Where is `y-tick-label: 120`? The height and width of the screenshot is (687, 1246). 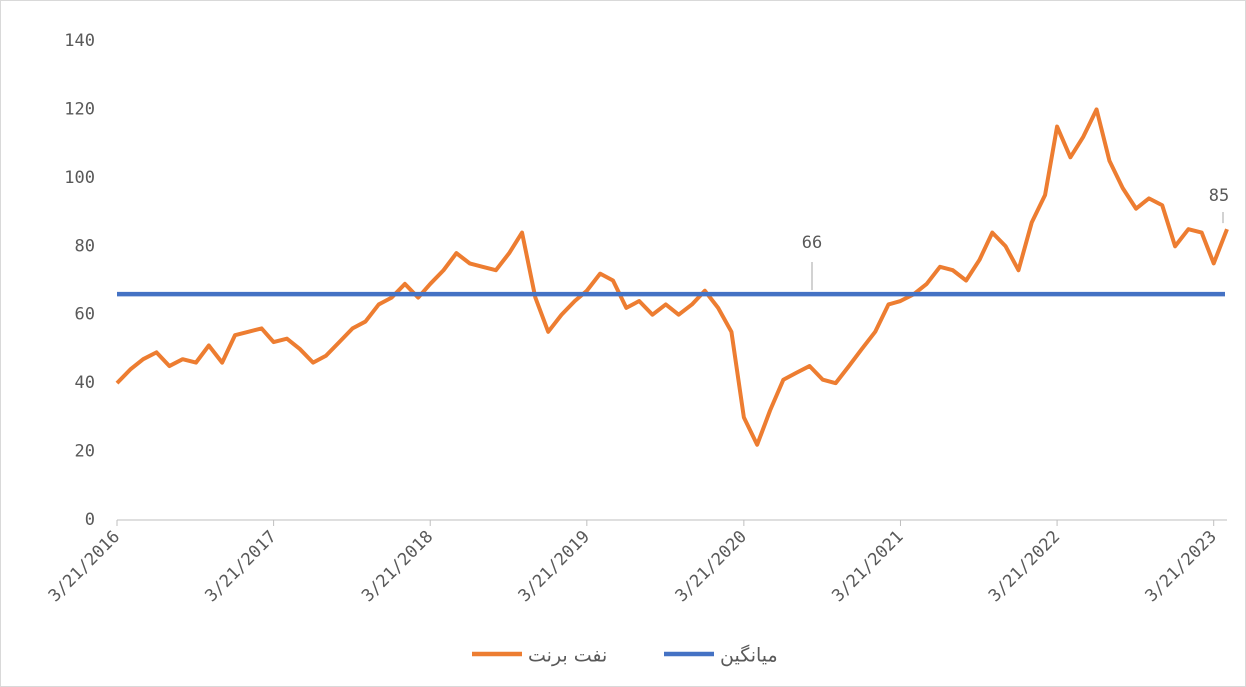
y-tick-label: 120 is located at coordinates (79, 109).